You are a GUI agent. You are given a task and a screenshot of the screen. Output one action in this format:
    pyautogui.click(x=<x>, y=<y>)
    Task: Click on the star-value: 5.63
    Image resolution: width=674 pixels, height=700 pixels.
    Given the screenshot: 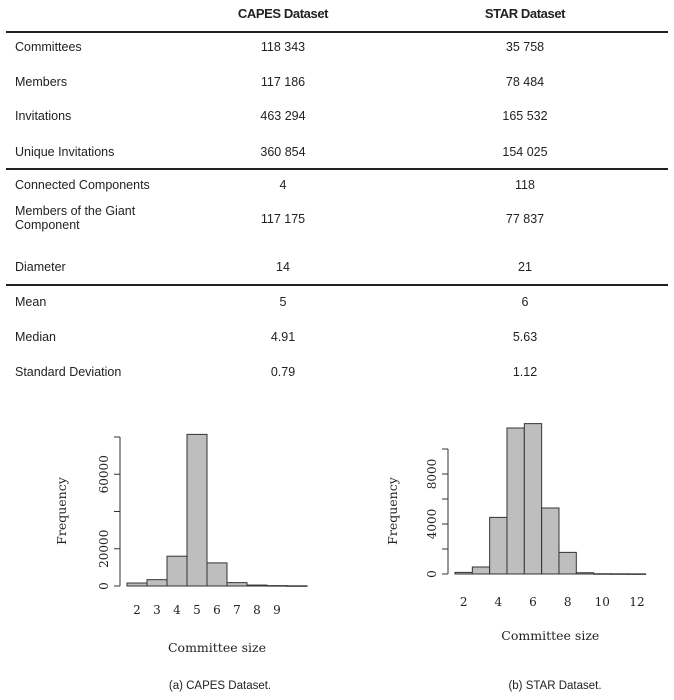 What is the action you would take?
    pyautogui.click(x=525, y=337)
    